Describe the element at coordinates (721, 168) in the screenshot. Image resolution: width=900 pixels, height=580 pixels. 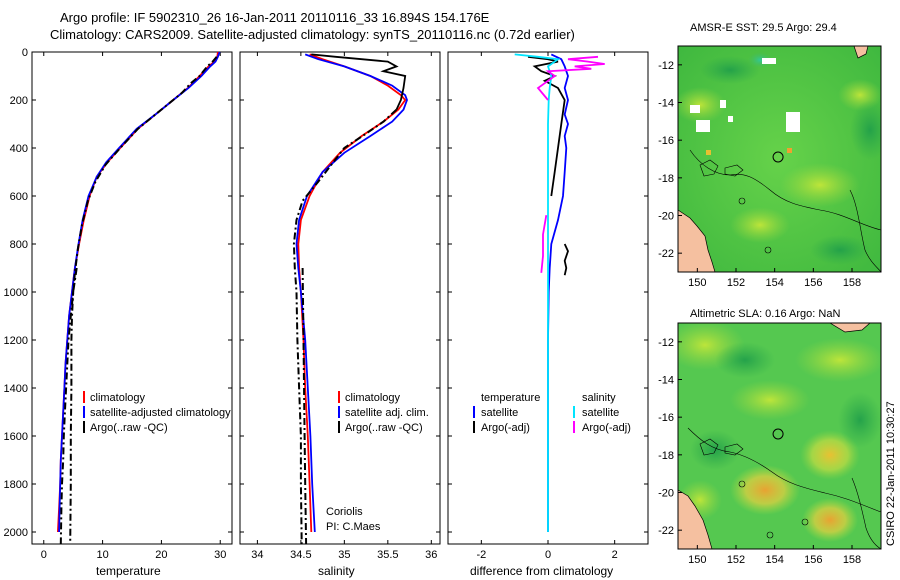
I see `sst-reef-outline` at that location.